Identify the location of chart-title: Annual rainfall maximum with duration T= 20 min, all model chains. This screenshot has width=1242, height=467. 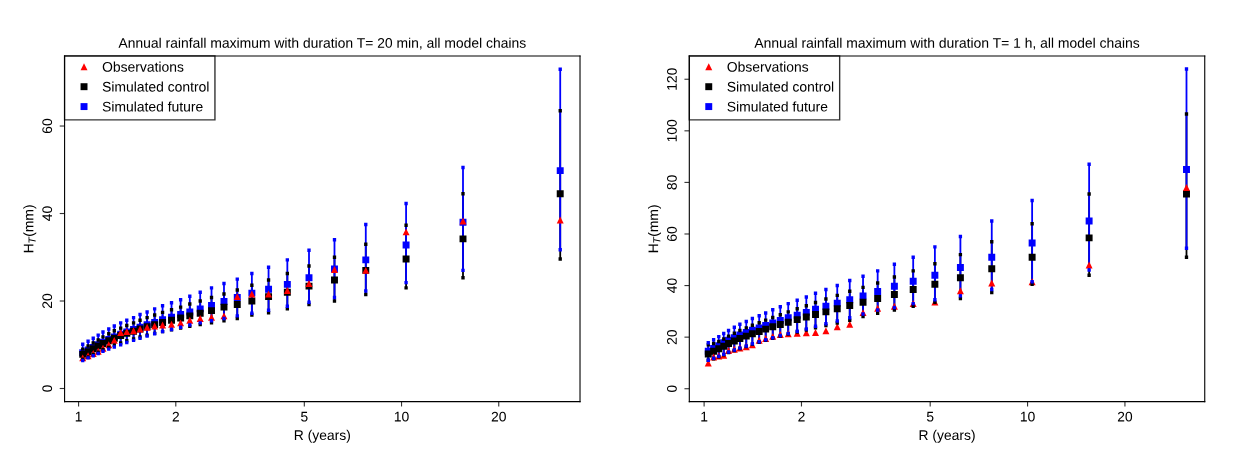
(322, 43).